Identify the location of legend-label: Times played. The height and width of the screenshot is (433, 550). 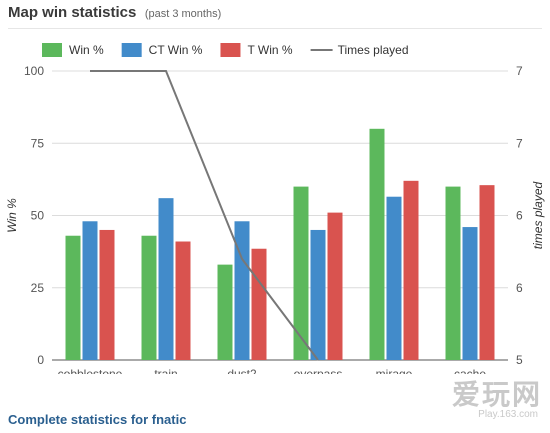
(373, 50).